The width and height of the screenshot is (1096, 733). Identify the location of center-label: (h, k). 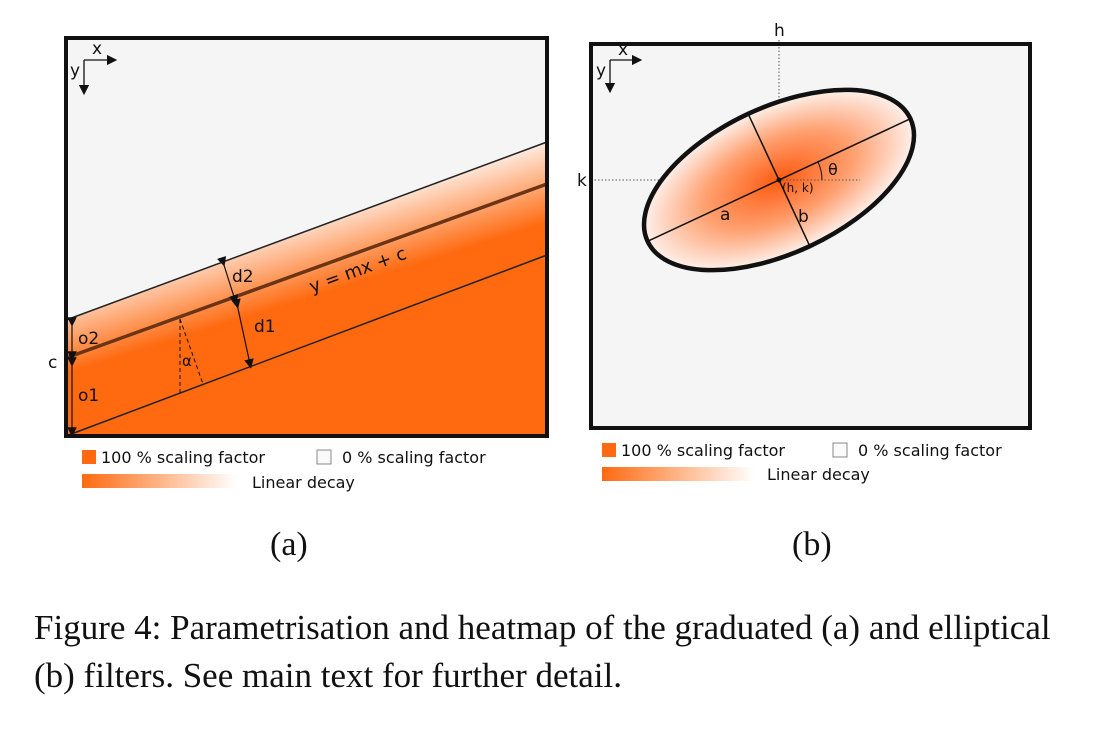
(798, 188).